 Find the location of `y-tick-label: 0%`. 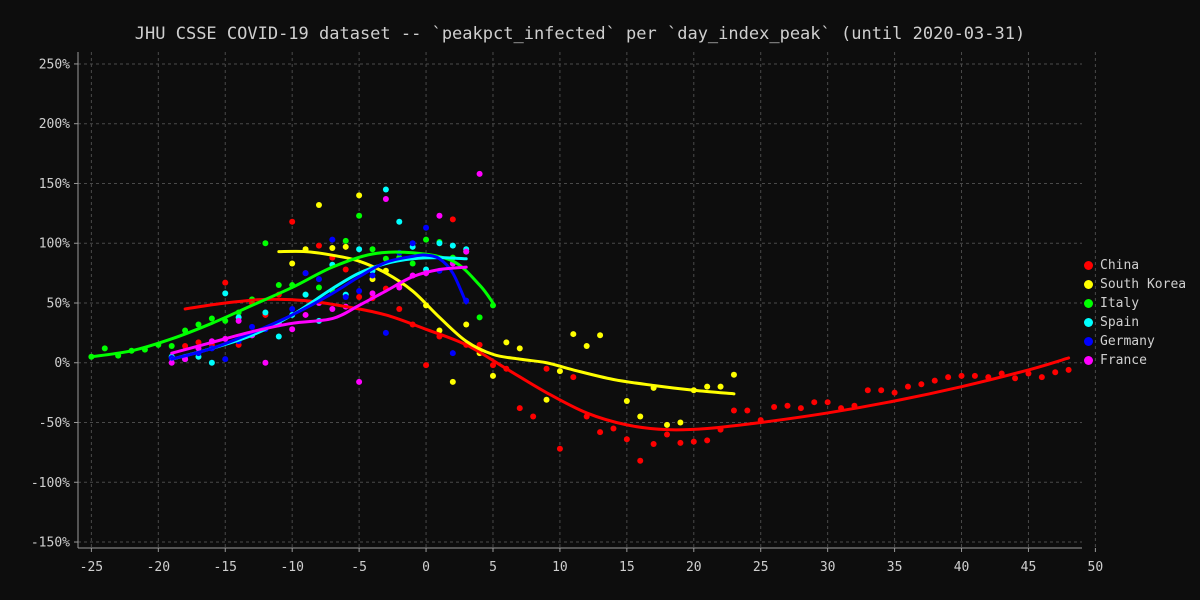

y-tick-label: 0% is located at coordinates (62, 363).